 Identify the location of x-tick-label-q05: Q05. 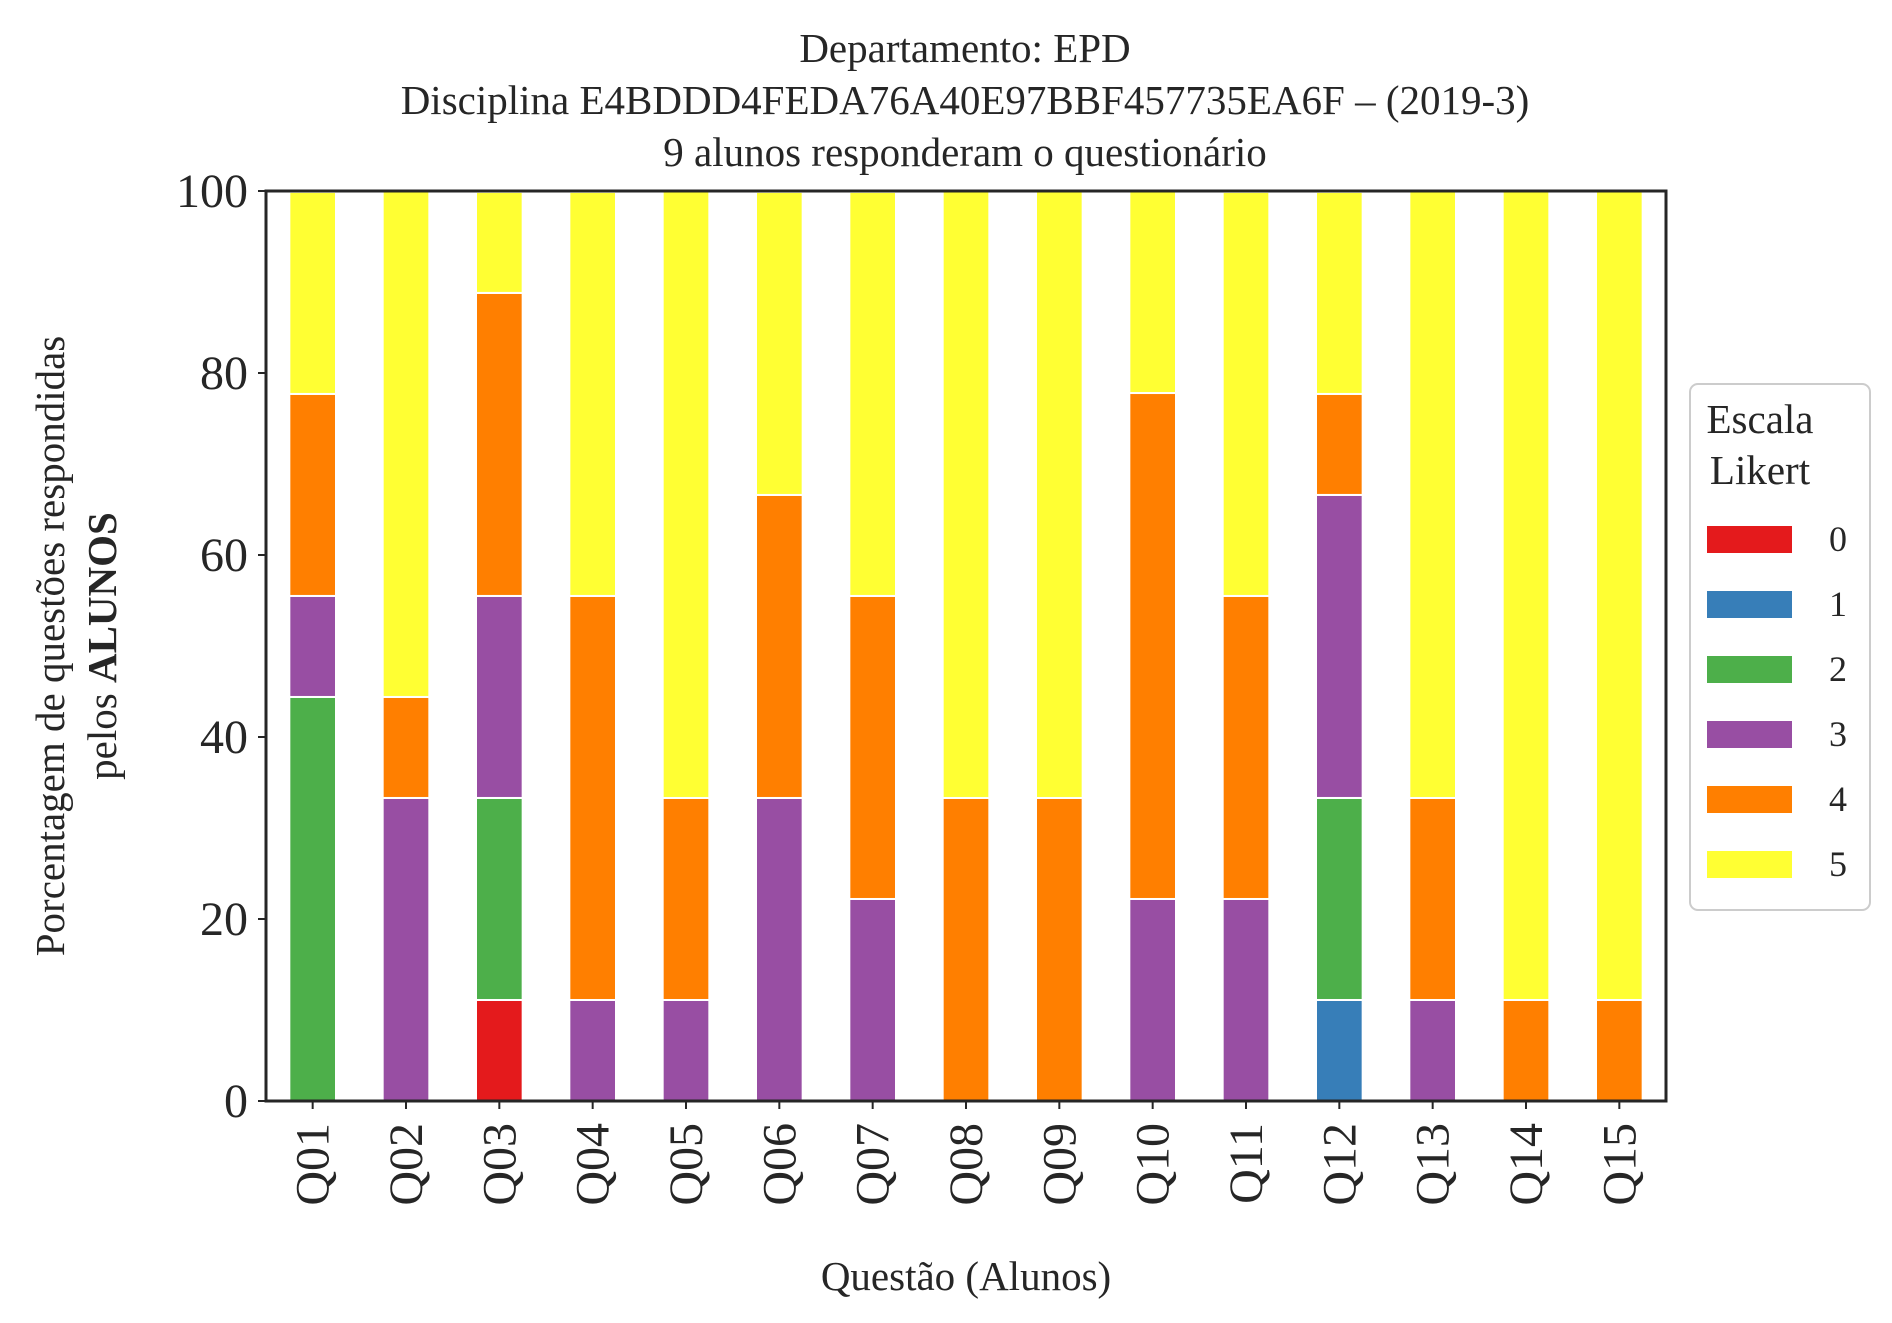
(686, 1164).